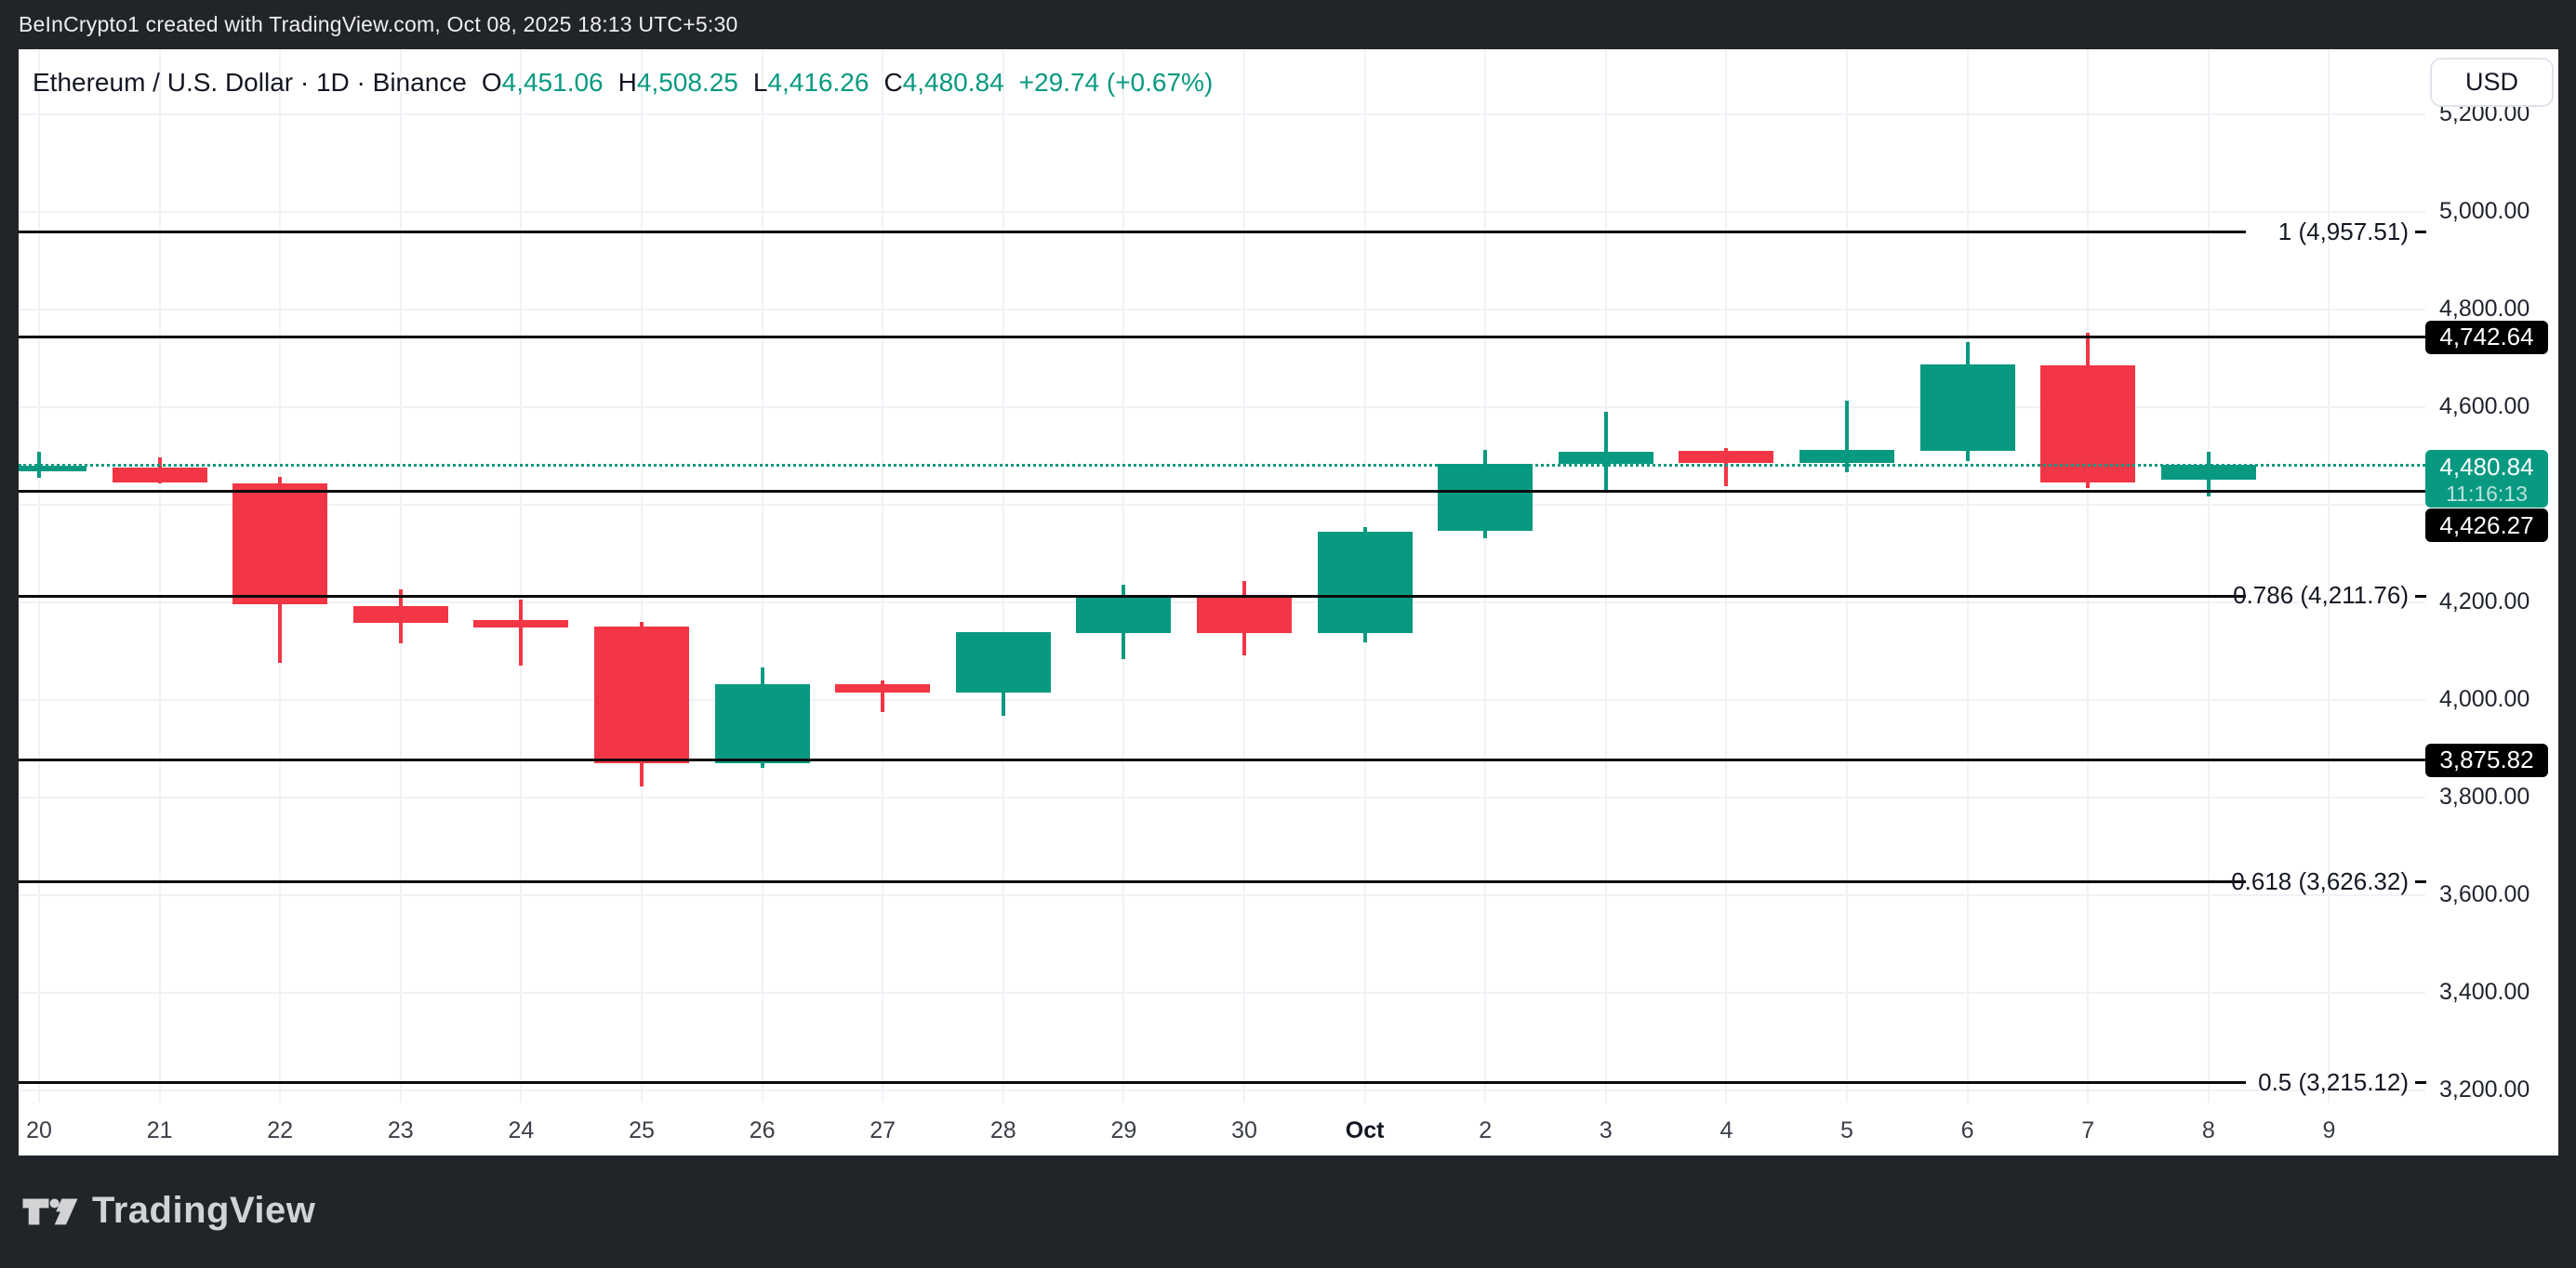 The width and height of the screenshot is (2576, 1268). I want to click on time-axis-label: 27, so click(883, 1130).